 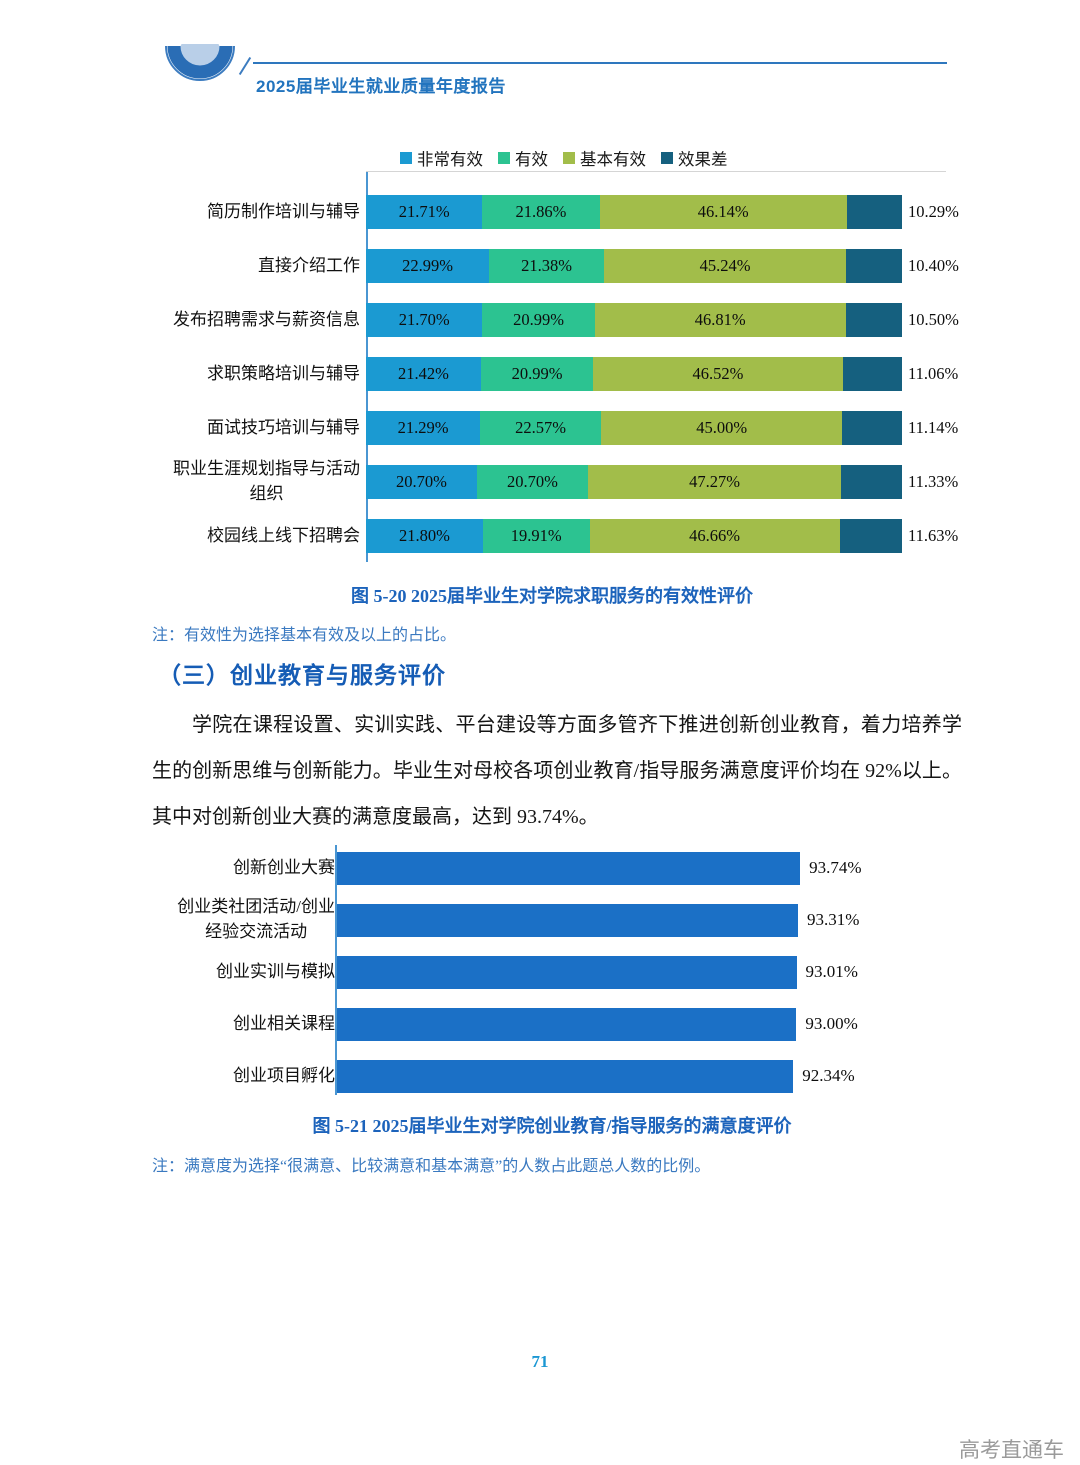 I want to click on chart1-category-label: 简历制作培训与辅导, so click(x=256, y=212).